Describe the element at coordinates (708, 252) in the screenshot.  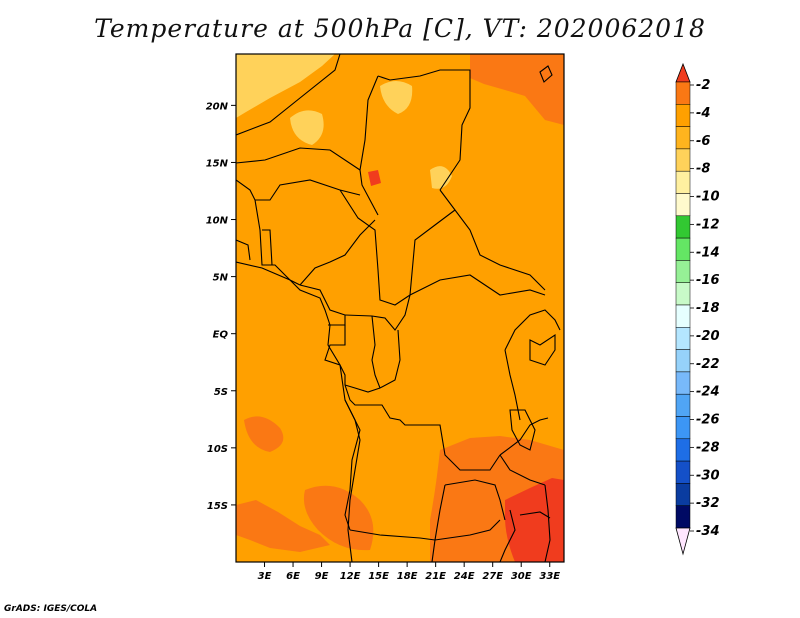
I see `colorbar-label: -14` at that location.